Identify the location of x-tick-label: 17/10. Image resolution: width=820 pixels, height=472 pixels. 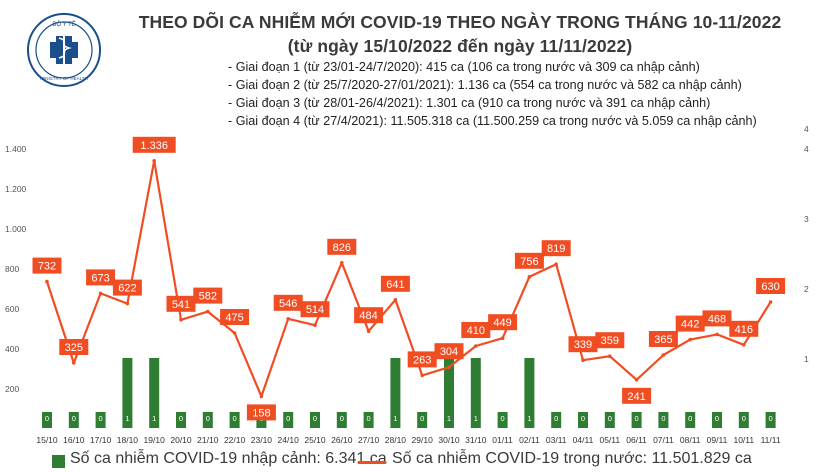
(101, 440).